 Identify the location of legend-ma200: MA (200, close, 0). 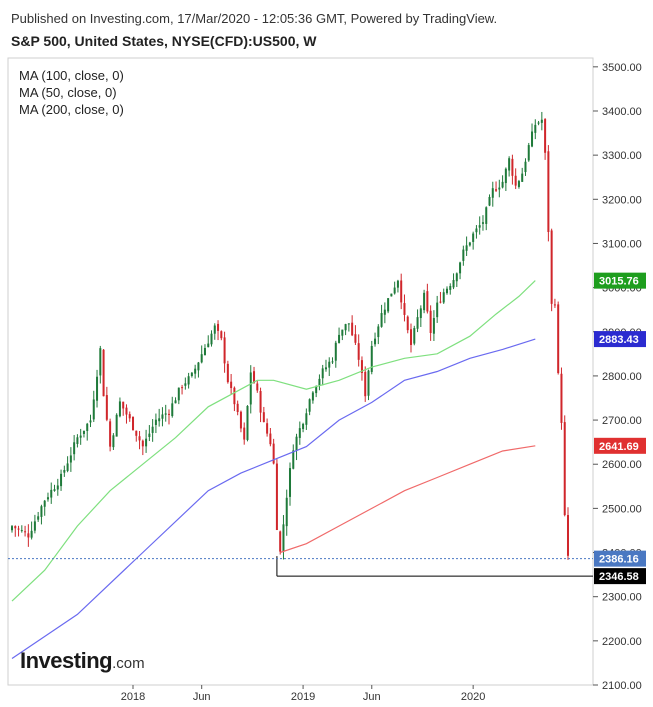
(71, 109).